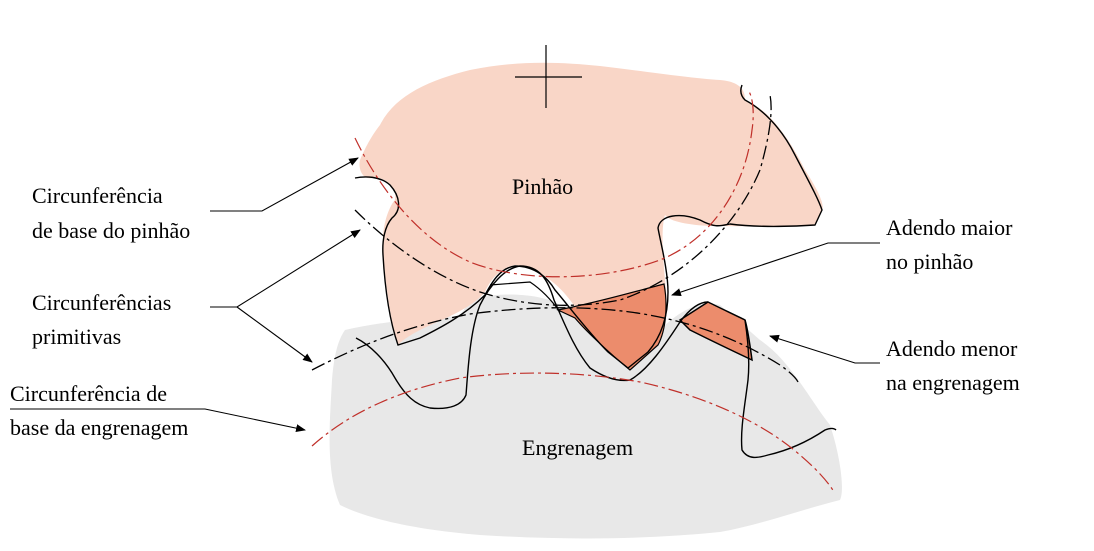  What do you see at coordinates (573, 432) in the screenshot?
I see `gear-base-circle` at bounding box center [573, 432].